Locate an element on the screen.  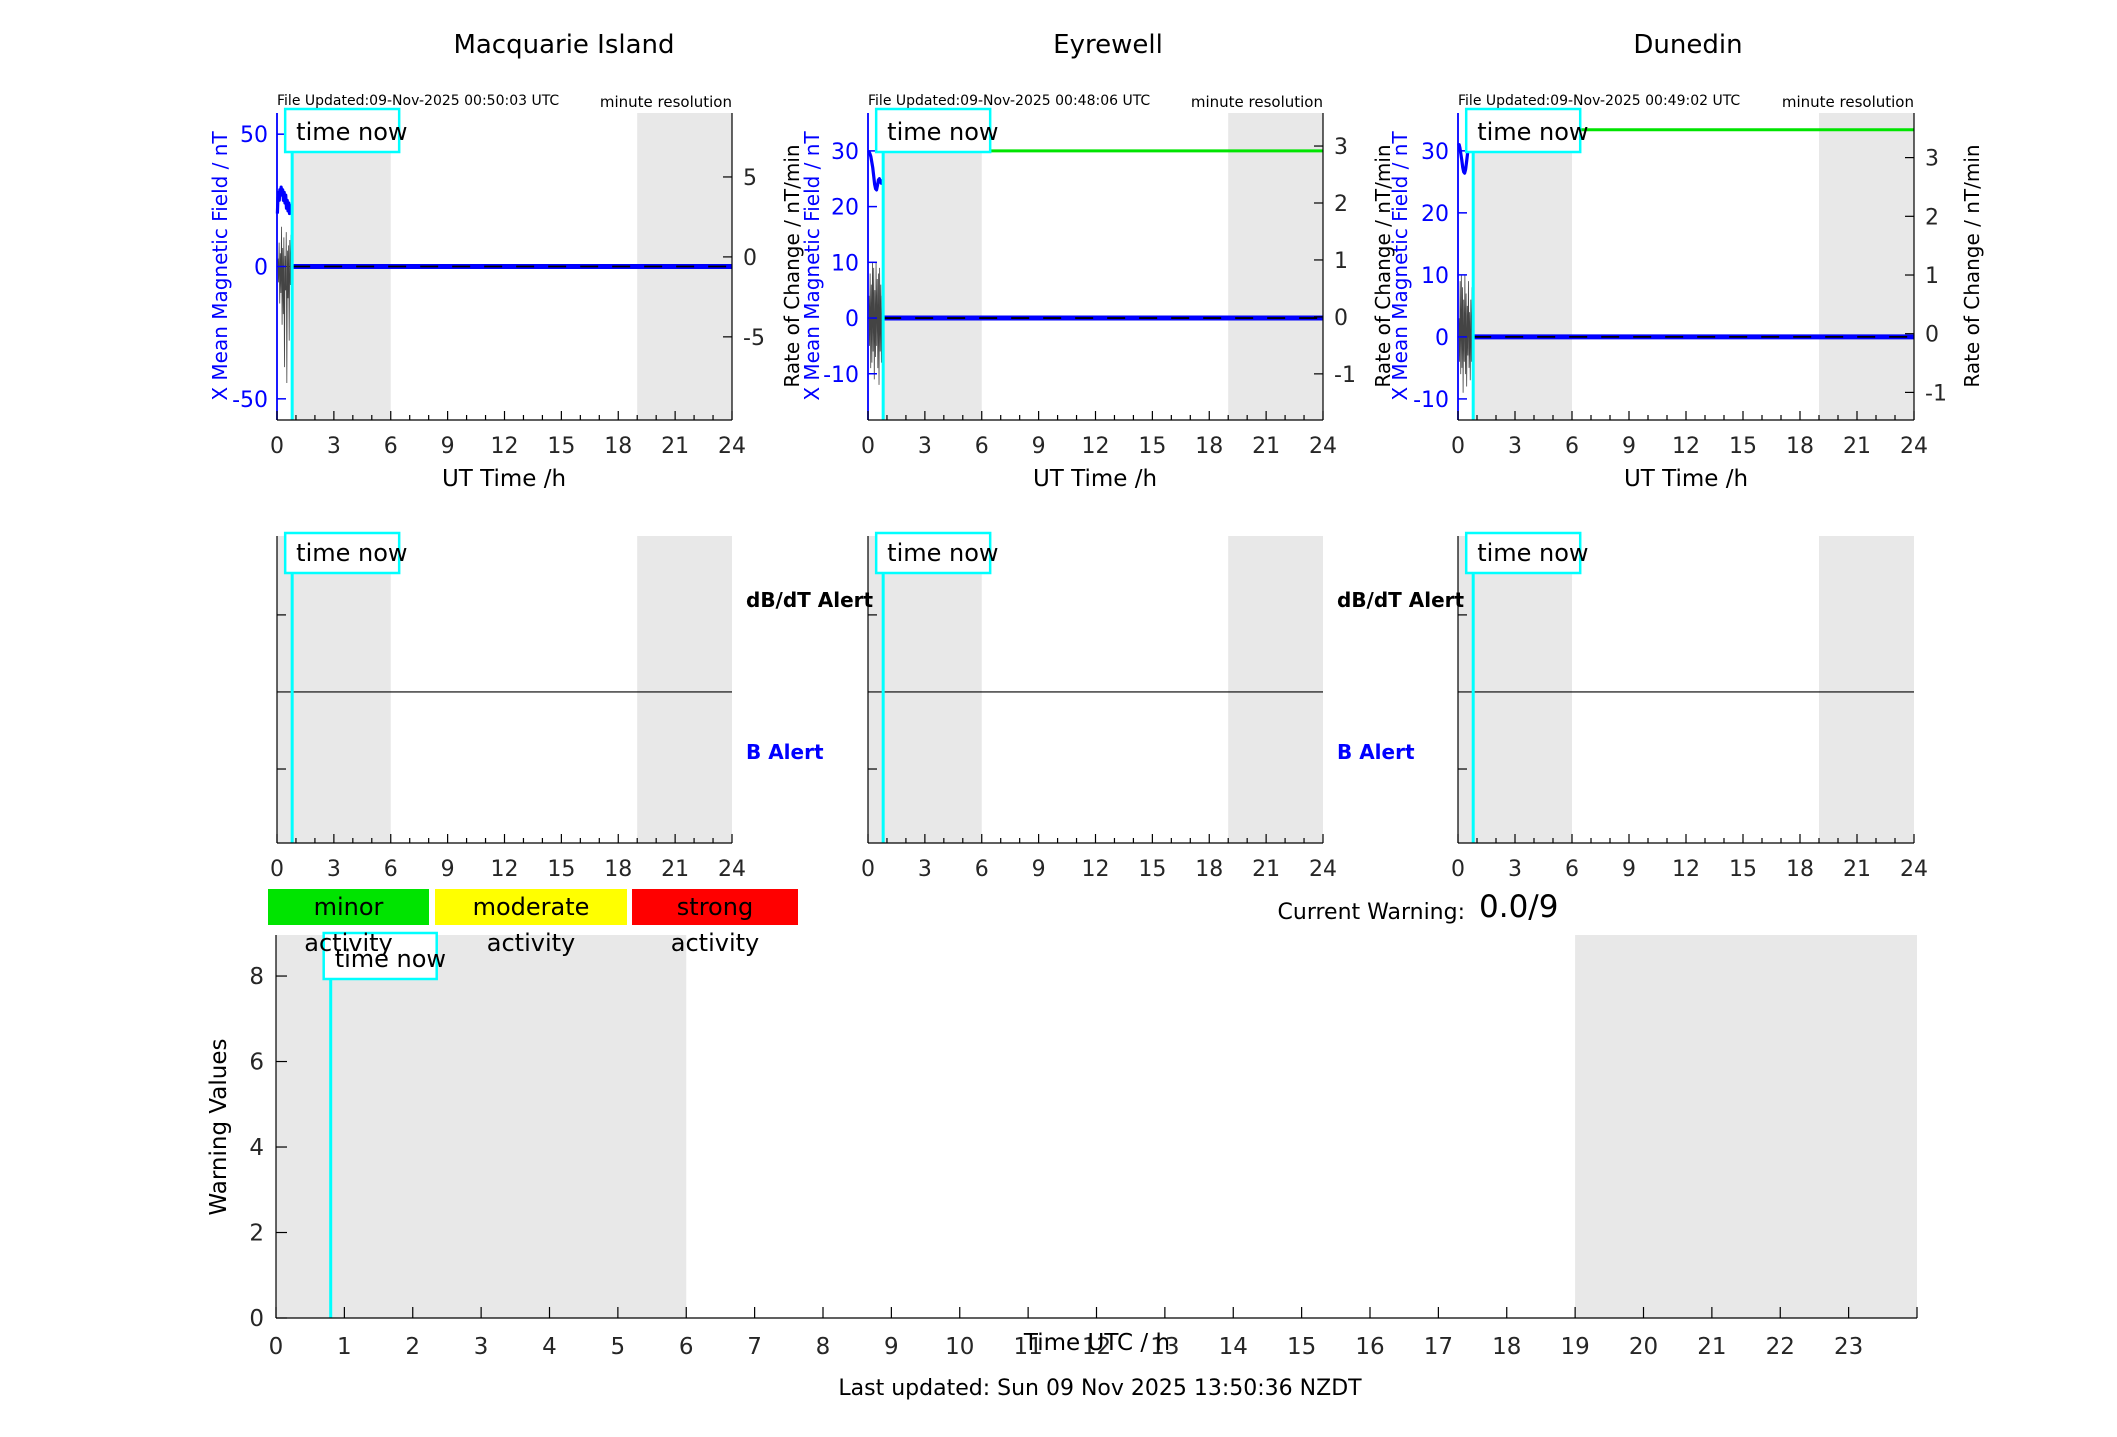
tick-label: 24 is located at coordinates (1914, 869).